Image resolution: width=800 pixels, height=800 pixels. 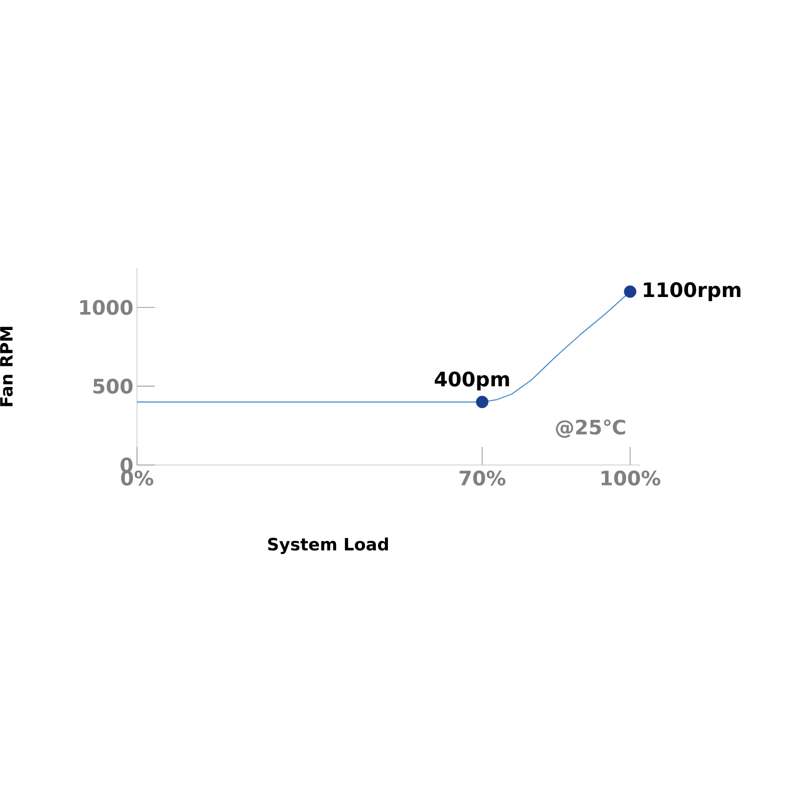 I want to click on y-tick-label: 1000, so click(x=106, y=307).